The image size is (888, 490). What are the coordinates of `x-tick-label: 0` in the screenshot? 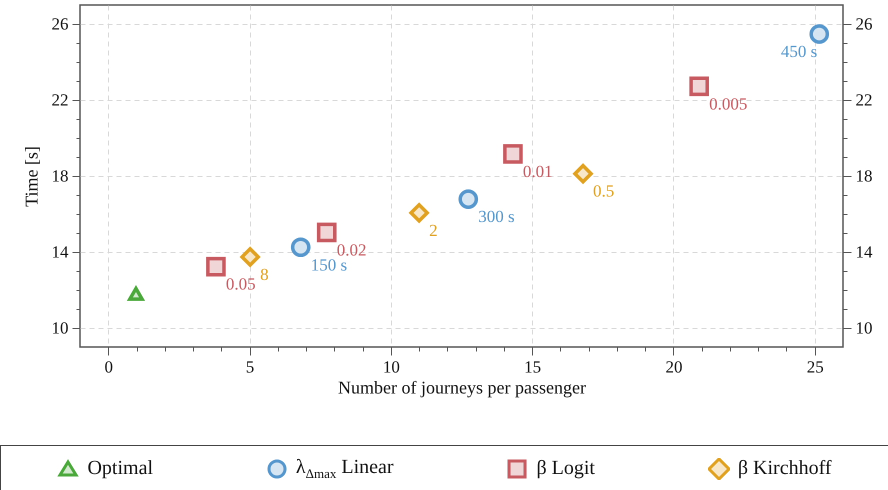 It's located at (109, 367).